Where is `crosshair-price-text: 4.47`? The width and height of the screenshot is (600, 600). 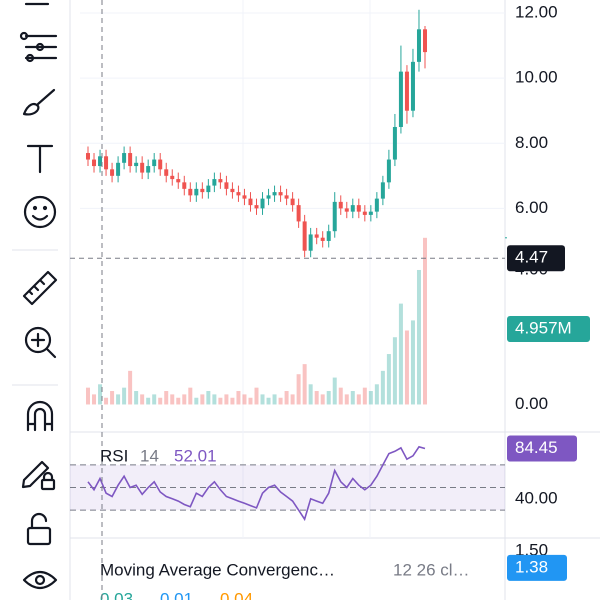 crosshair-price-text: 4.47 is located at coordinates (531, 257).